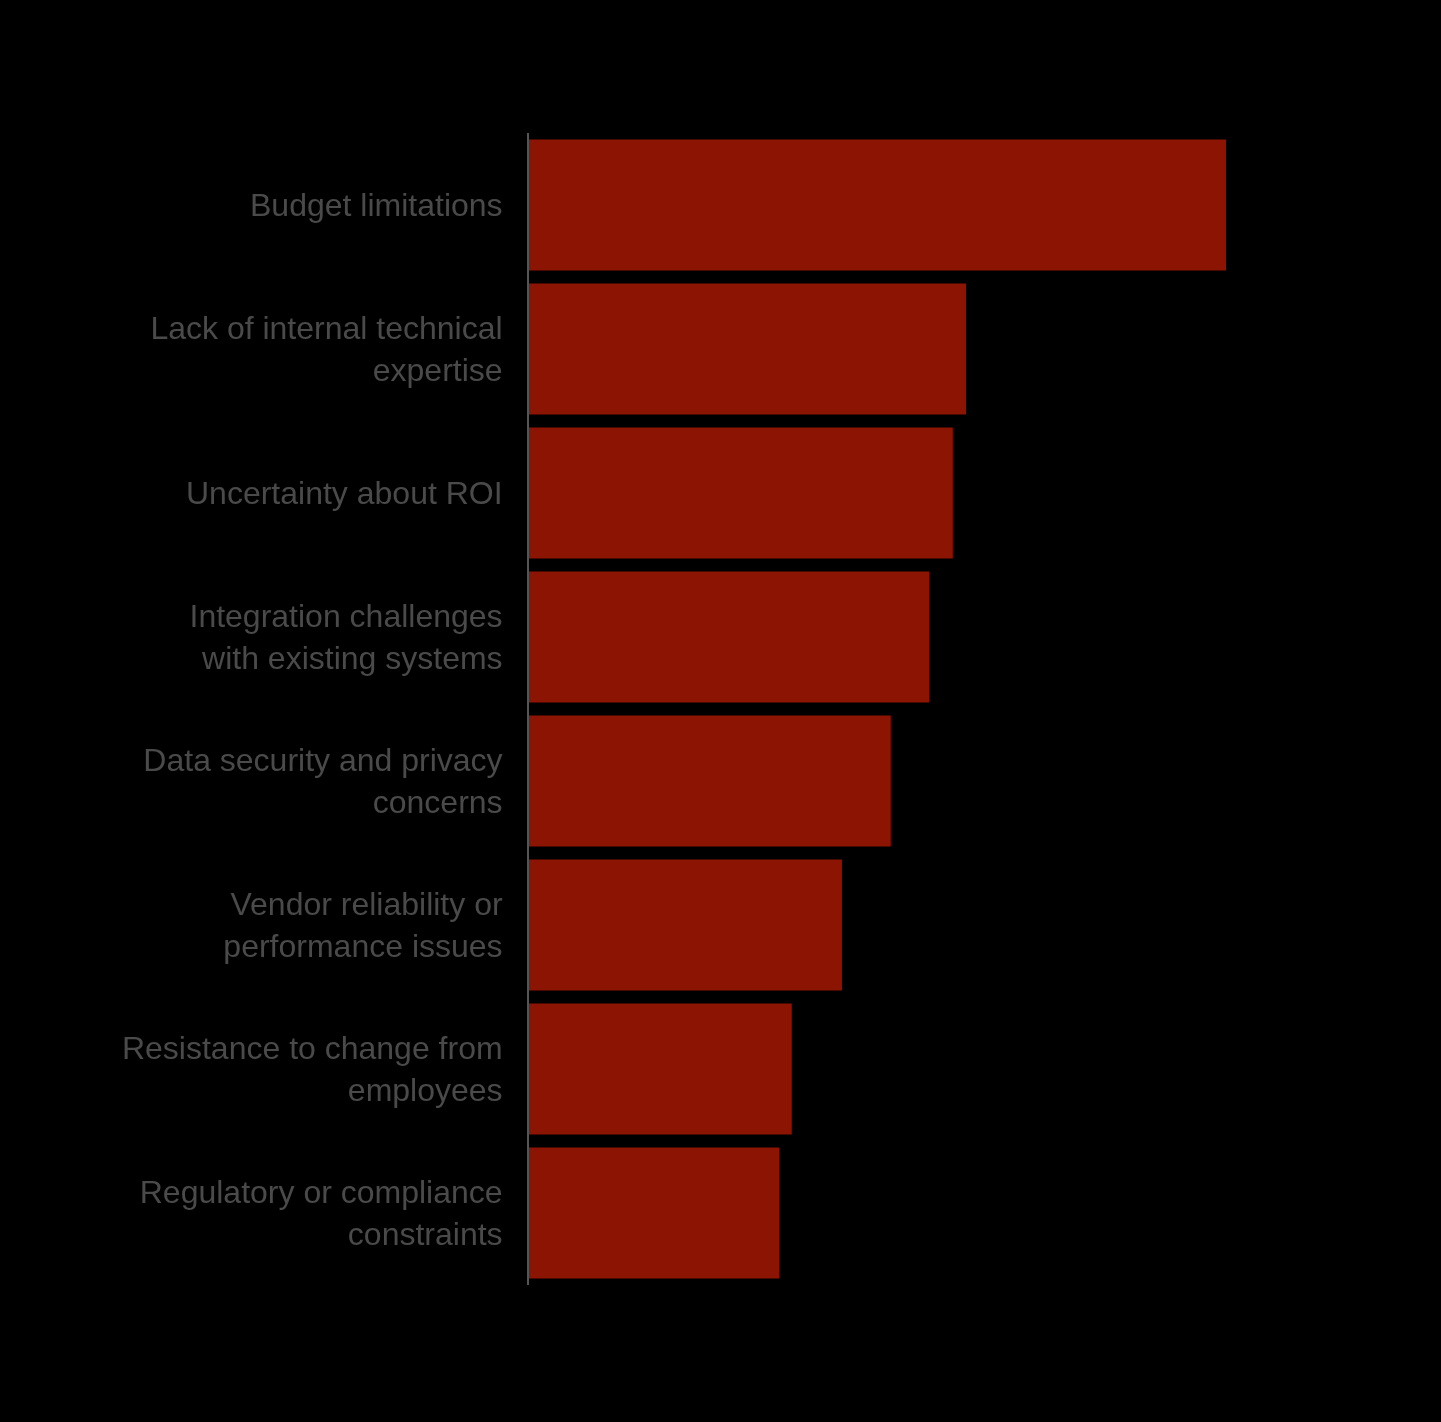 This screenshot has height=1422, width=1441. I want to click on y-tick-label: Data security and privacy concerns, so click(323, 781).